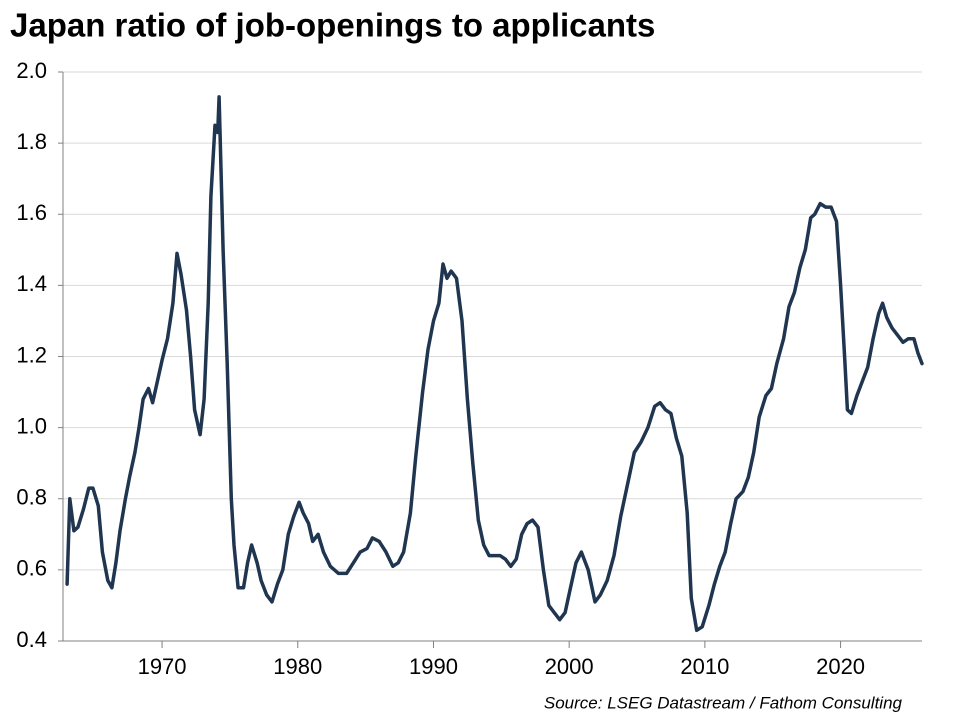  Describe the element at coordinates (31, 283) in the screenshot. I see `y-tick-label: 1.4` at that location.